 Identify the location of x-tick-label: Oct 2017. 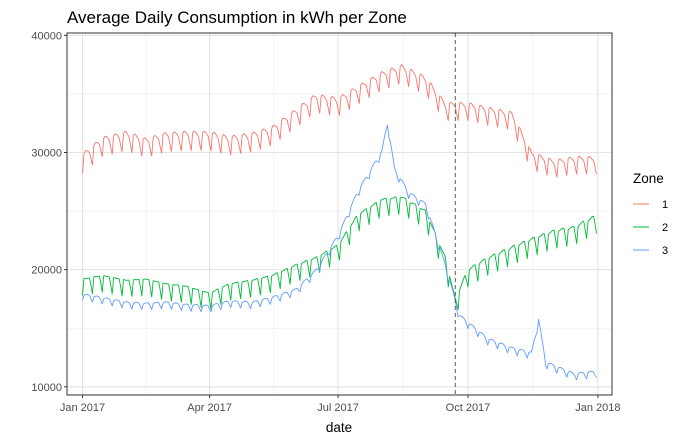
(468, 408).